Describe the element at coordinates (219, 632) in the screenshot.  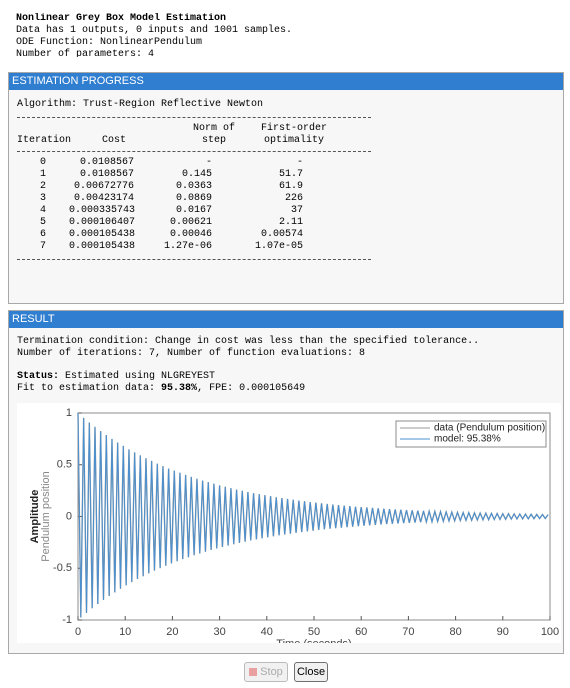
I see `x-tick-label: 30` at that location.